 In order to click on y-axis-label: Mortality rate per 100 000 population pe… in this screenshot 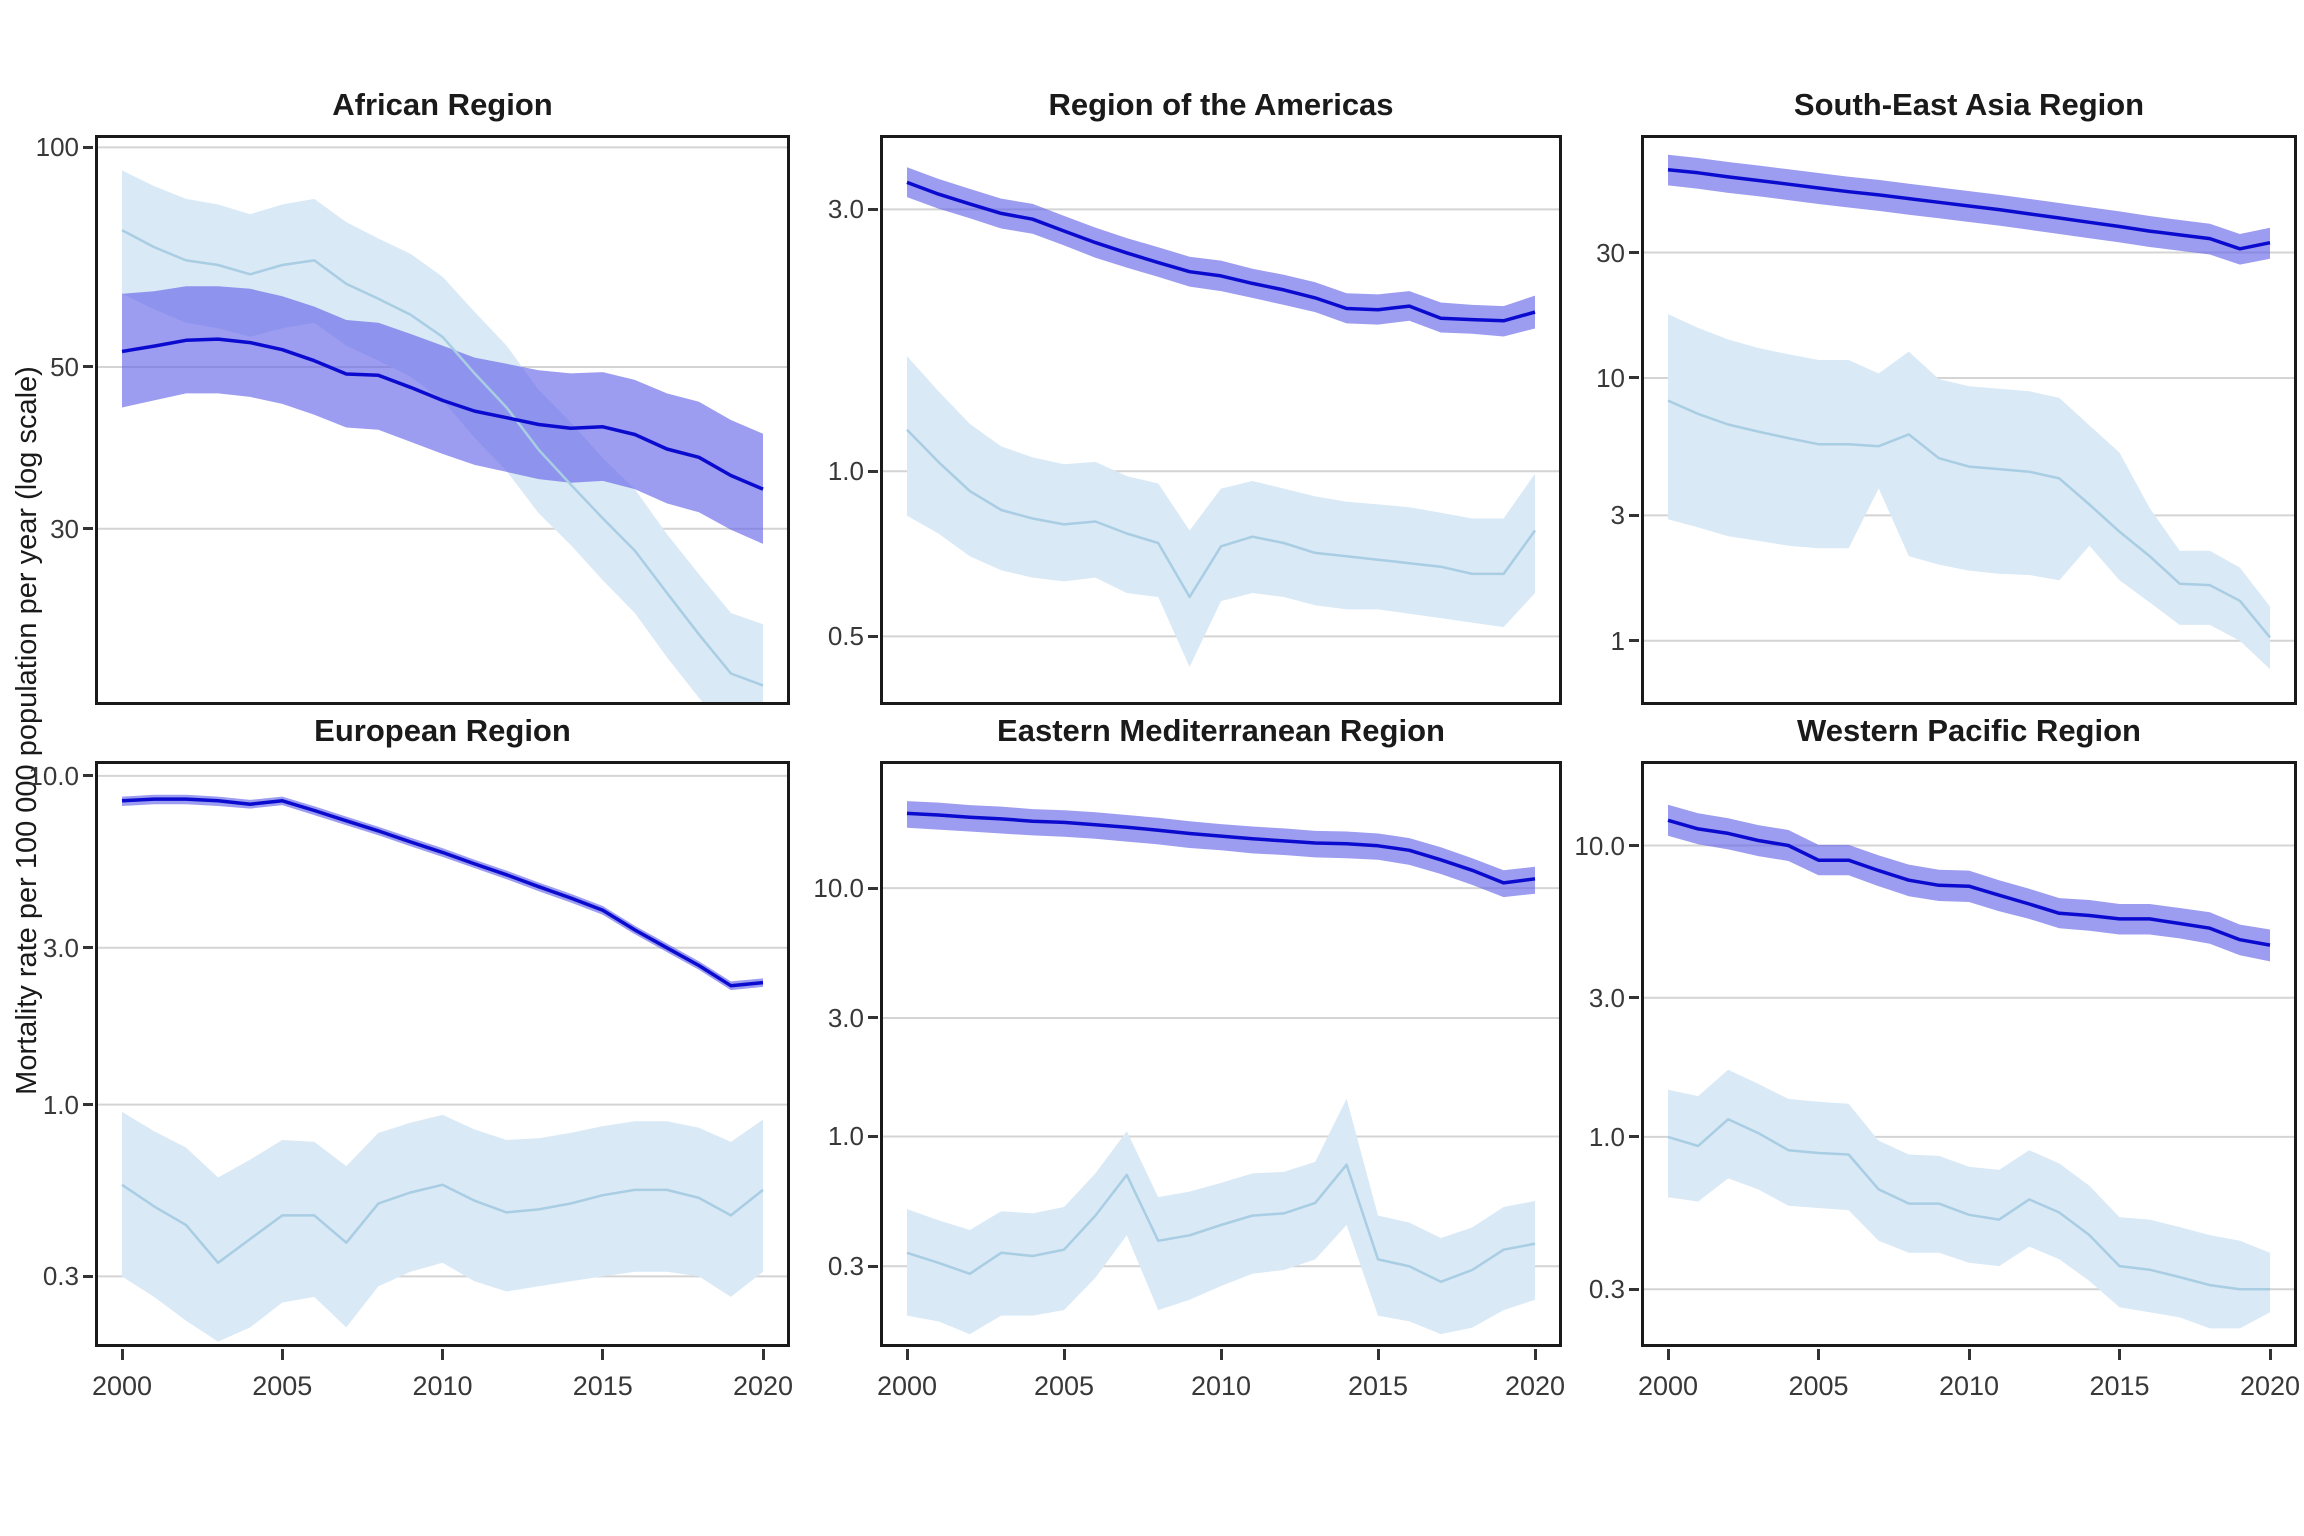, I will do `click(27, 730)`.